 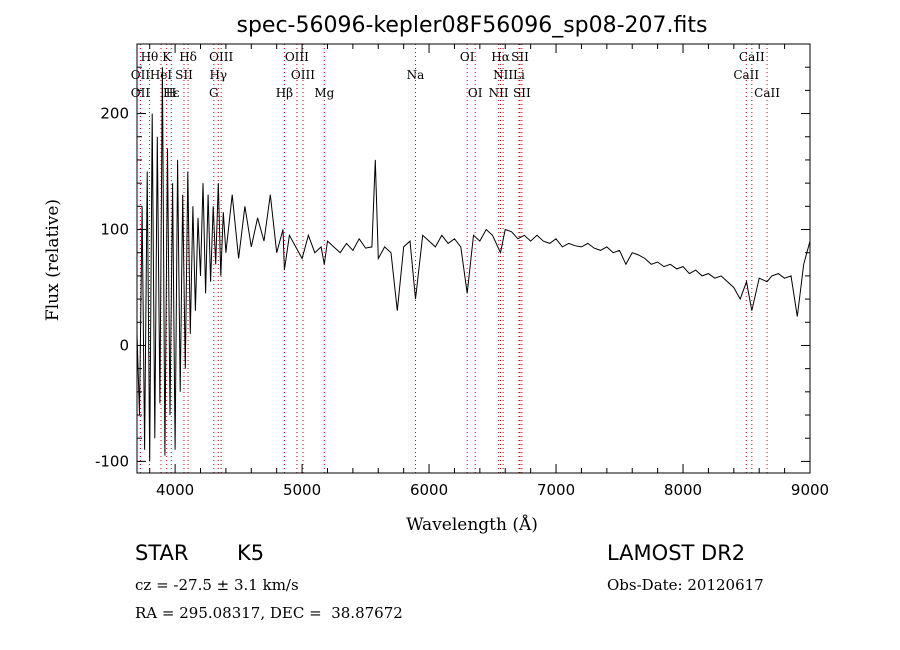 I want to click on line-marker-label: Hγ, so click(x=218, y=75).